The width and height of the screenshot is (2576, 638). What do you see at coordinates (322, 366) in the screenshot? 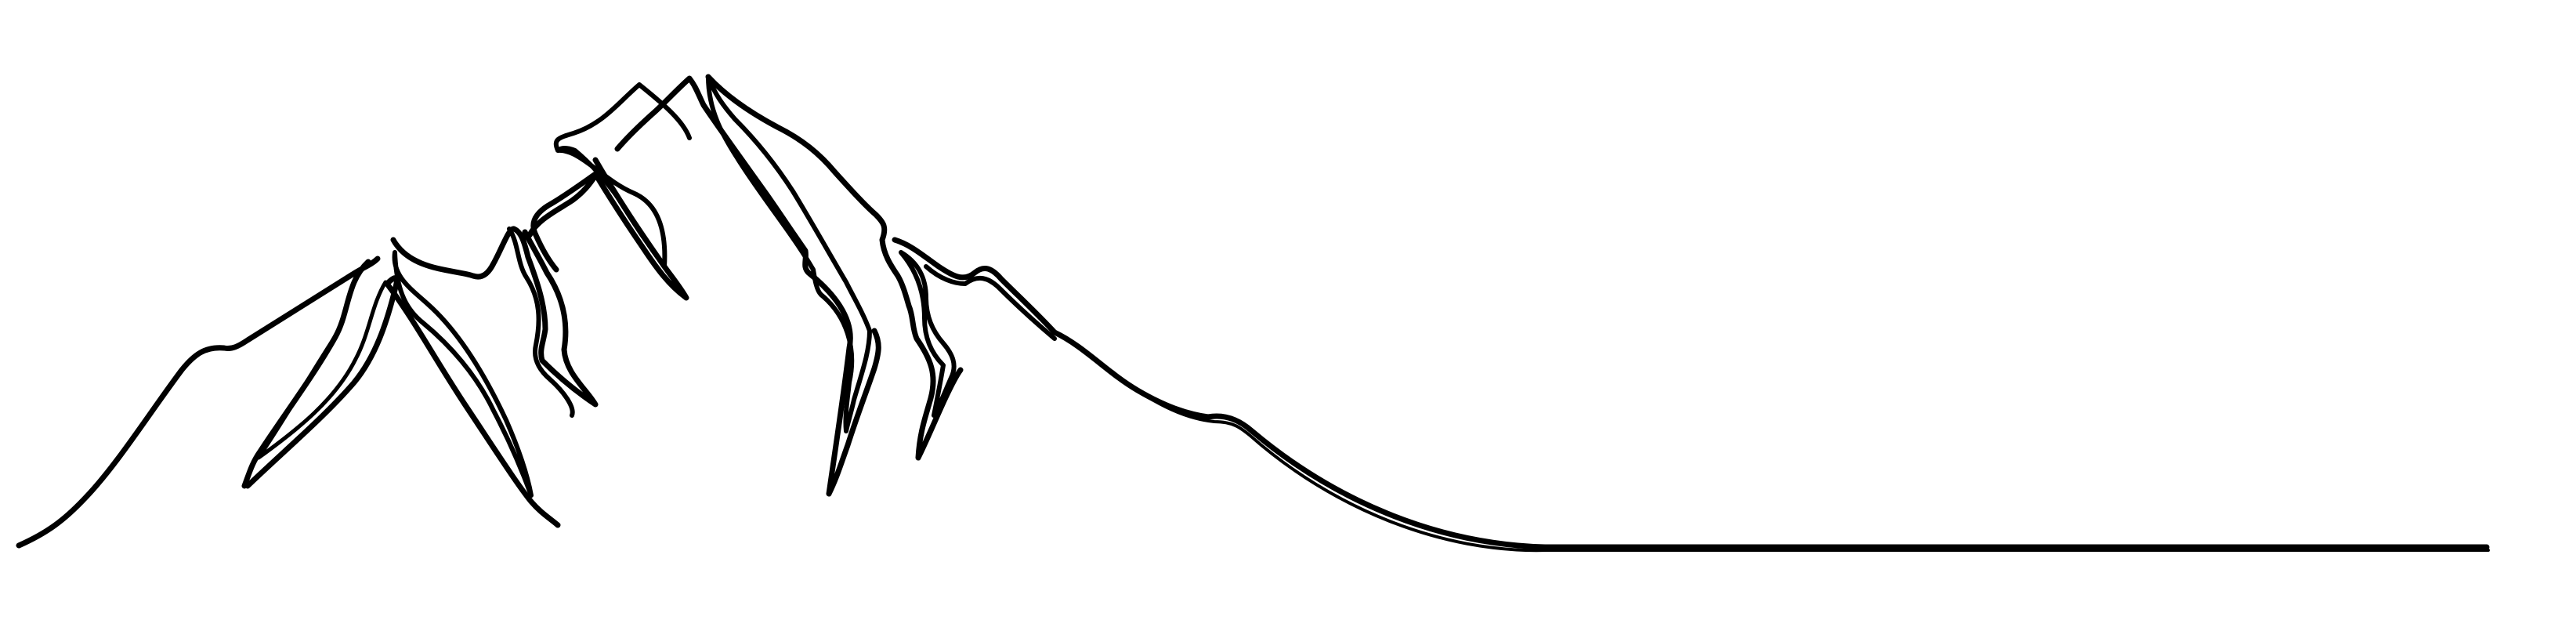
I see `left-peak-inner-line` at bounding box center [322, 366].